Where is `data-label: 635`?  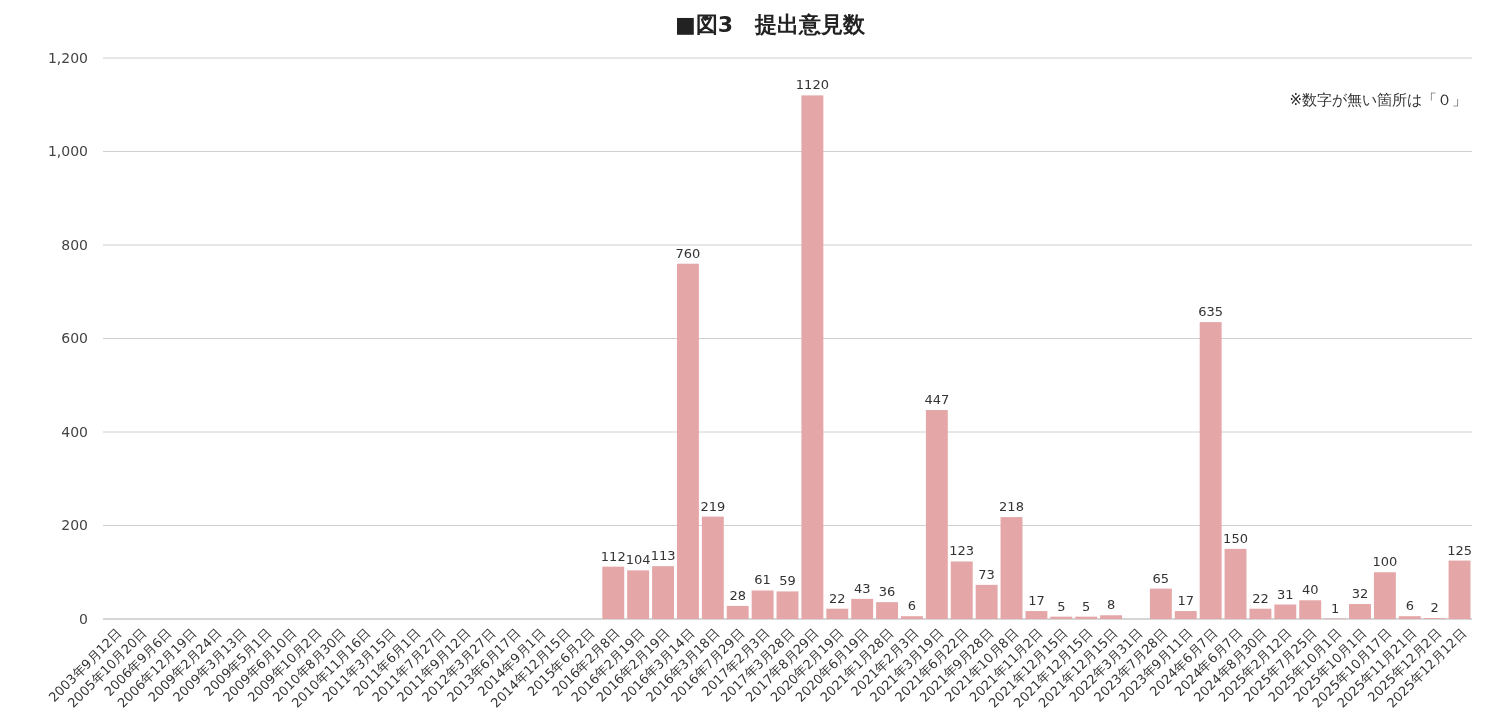
data-label: 635 is located at coordinates (1211, 312).